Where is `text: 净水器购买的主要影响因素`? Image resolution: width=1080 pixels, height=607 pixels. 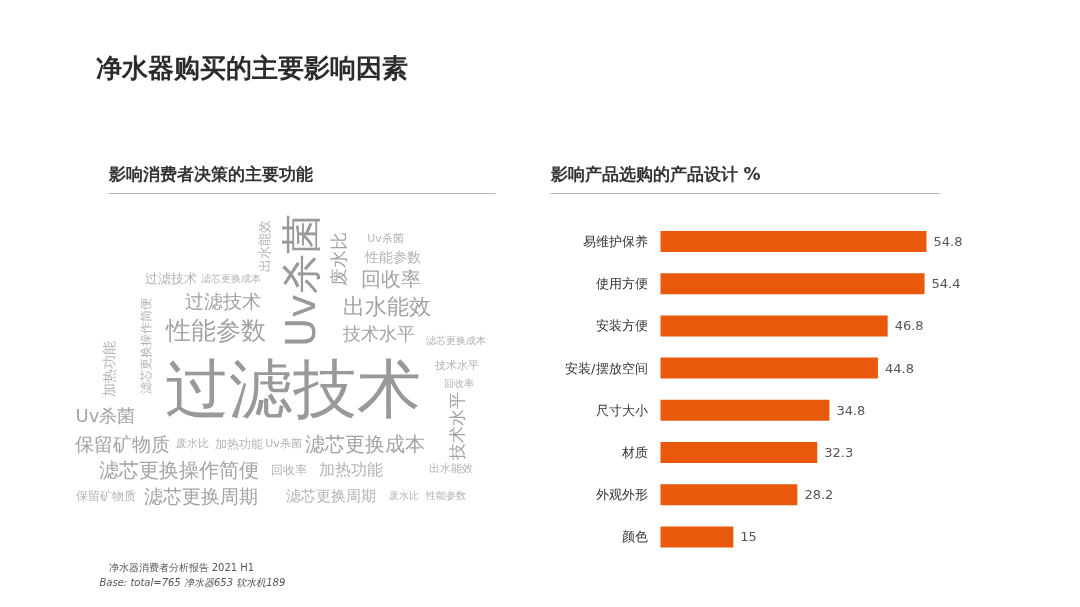
text: 净水器购买的主要影响因素 is located at coordinates (251, 67).